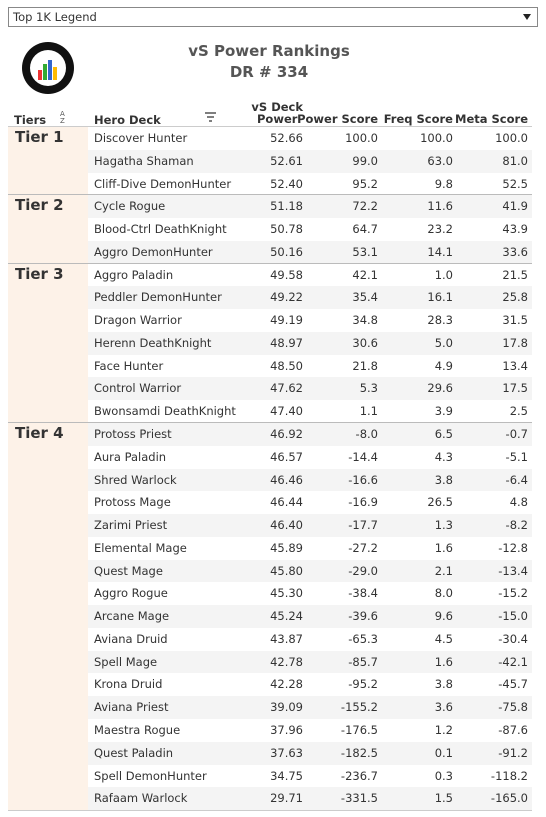  Describe the element at coordinates (443, 593) in the screenshot. I see `score-cell: 8.0` at that location.